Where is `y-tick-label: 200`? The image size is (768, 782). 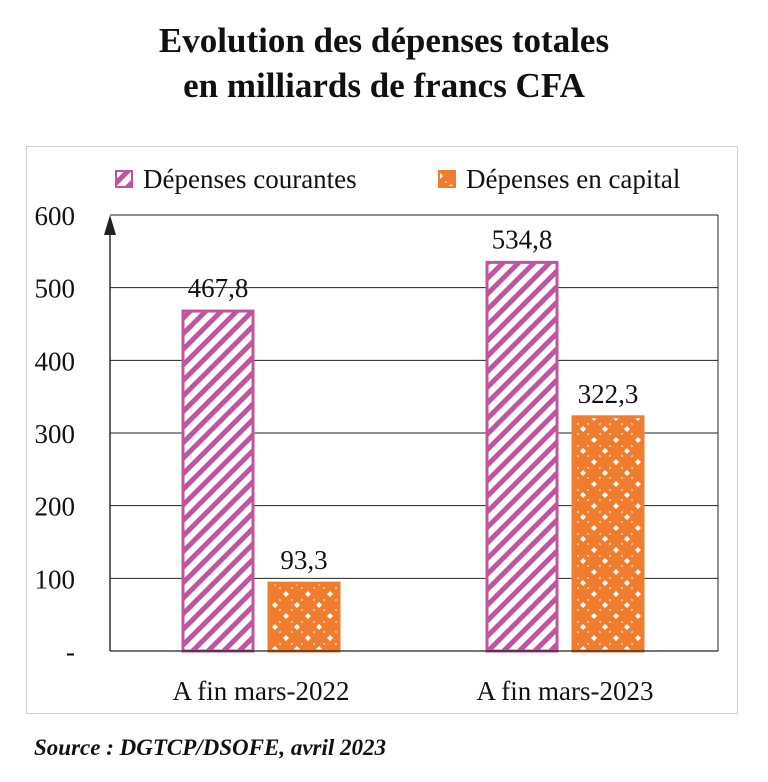
y-tick-label: 200 is located at coordinates (55, 507).